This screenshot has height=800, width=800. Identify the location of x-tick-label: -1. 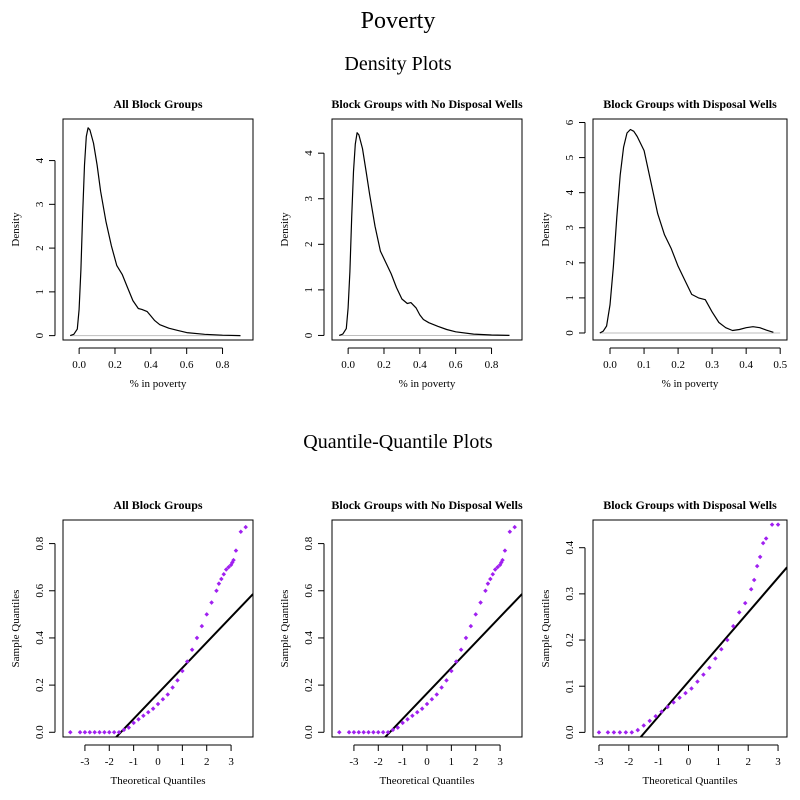
(658, 762).